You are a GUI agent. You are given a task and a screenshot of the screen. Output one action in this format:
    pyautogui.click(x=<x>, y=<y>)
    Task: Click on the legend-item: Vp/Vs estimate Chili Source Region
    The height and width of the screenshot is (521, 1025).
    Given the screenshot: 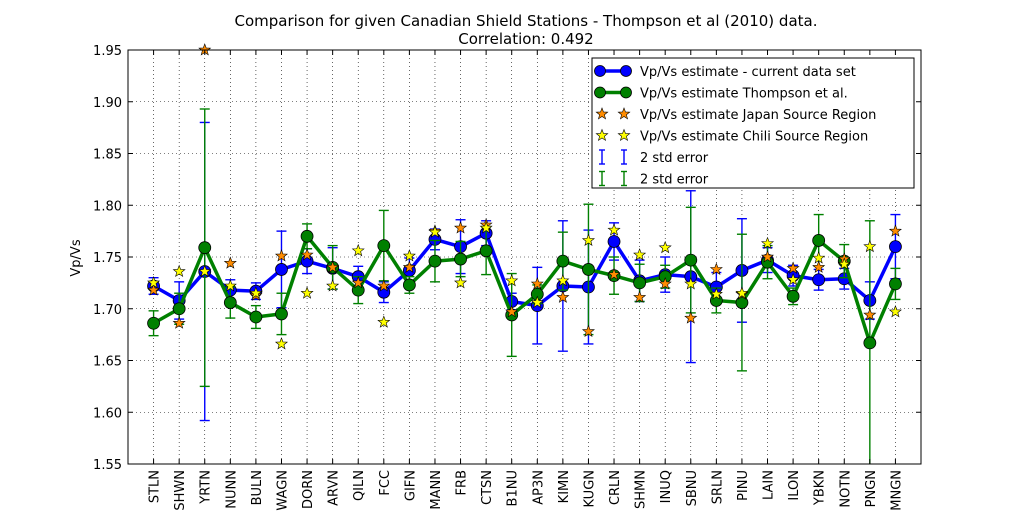 What is the action you would take?
    pyautogui.click(x=731, y=136)
    